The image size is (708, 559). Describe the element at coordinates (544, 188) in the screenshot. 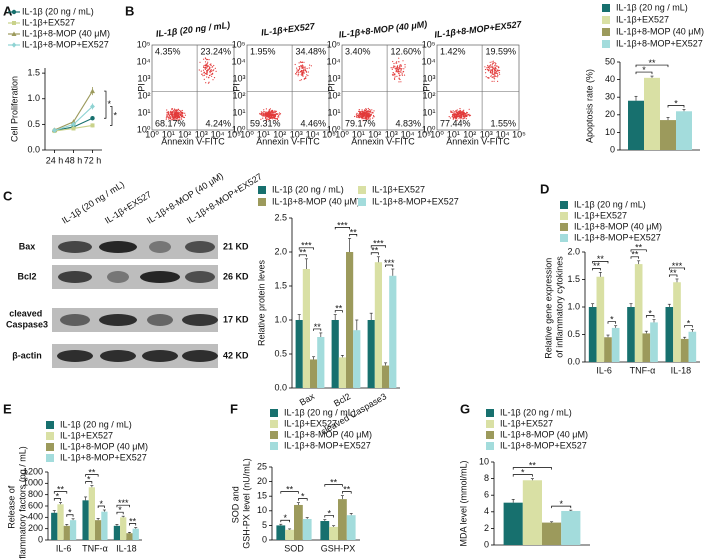

I see `panel-label: D` at that location.